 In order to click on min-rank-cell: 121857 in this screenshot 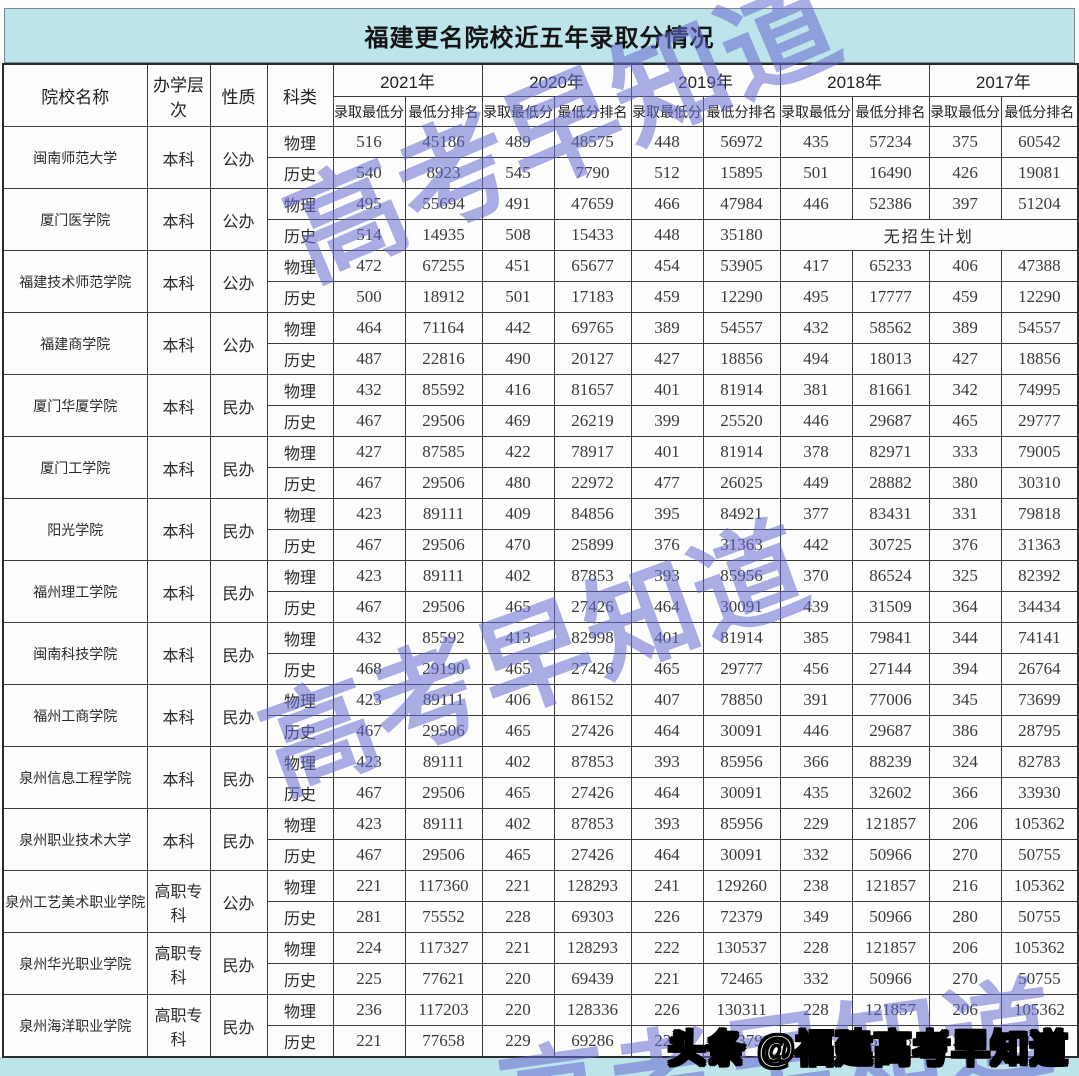, I will do `click(890, 948)`.